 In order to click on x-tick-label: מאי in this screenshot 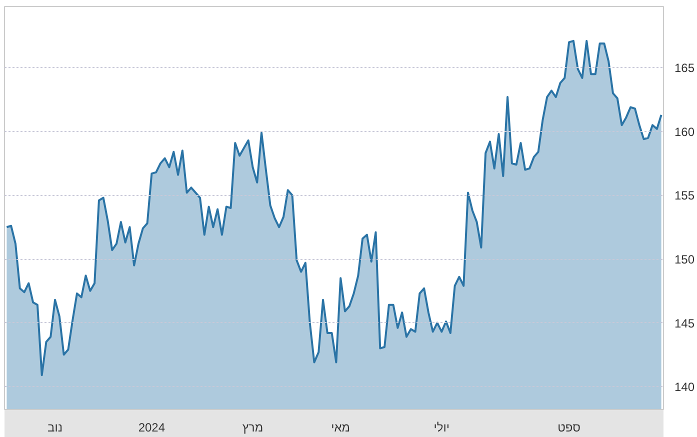, I will do `click(340, 427)`.